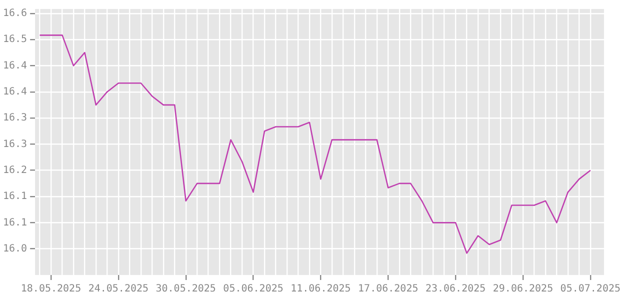 The height and width of the screenshot is (300, 640). I want to click on x-tick-label: 11.06.2025, so click(320, 289).